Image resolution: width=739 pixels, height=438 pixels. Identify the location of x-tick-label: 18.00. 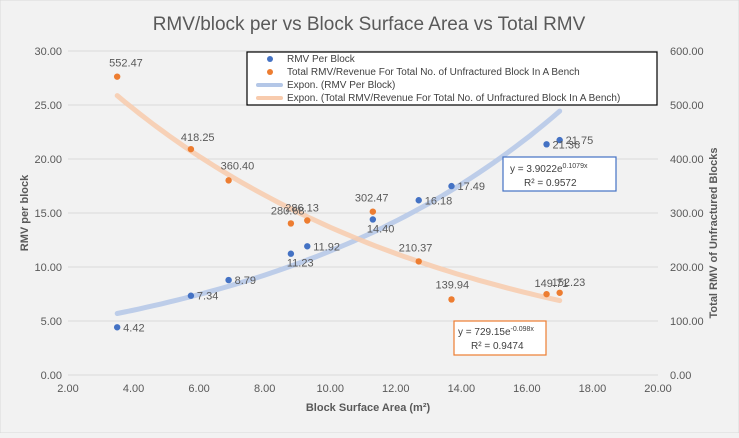
(593, 389).